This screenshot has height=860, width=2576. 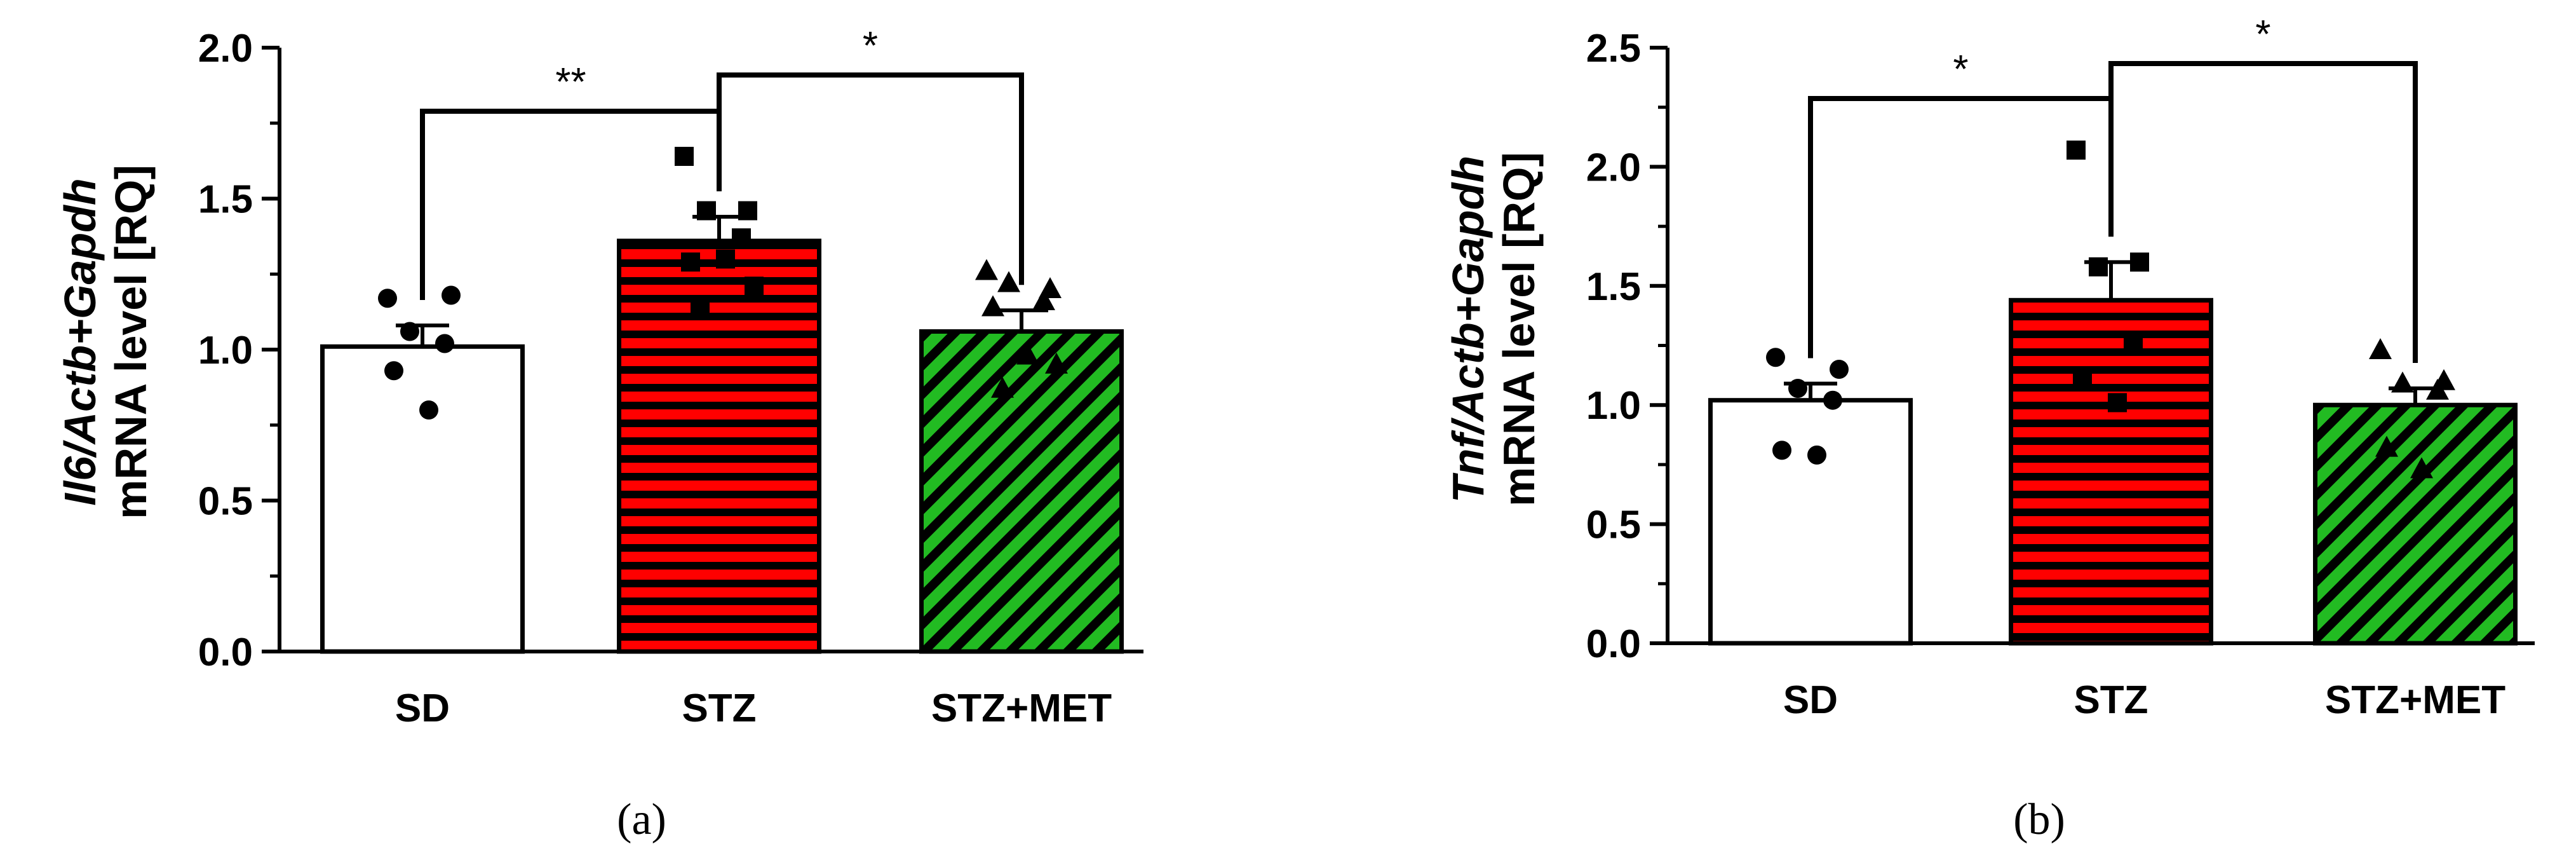 I want to click on panel-a-ylabel: Il6/Actb+Gapdh, so click(x=80, y=342).